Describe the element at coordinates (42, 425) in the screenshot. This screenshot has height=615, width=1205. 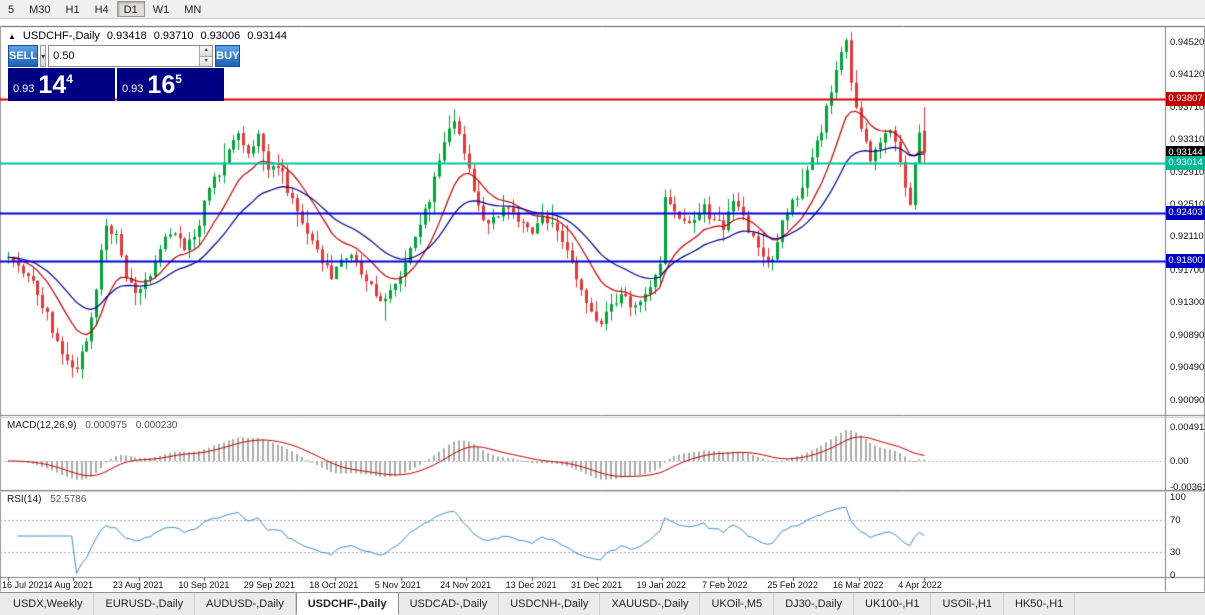
I see `macd-name: MACD(12,26,9)` at that location.